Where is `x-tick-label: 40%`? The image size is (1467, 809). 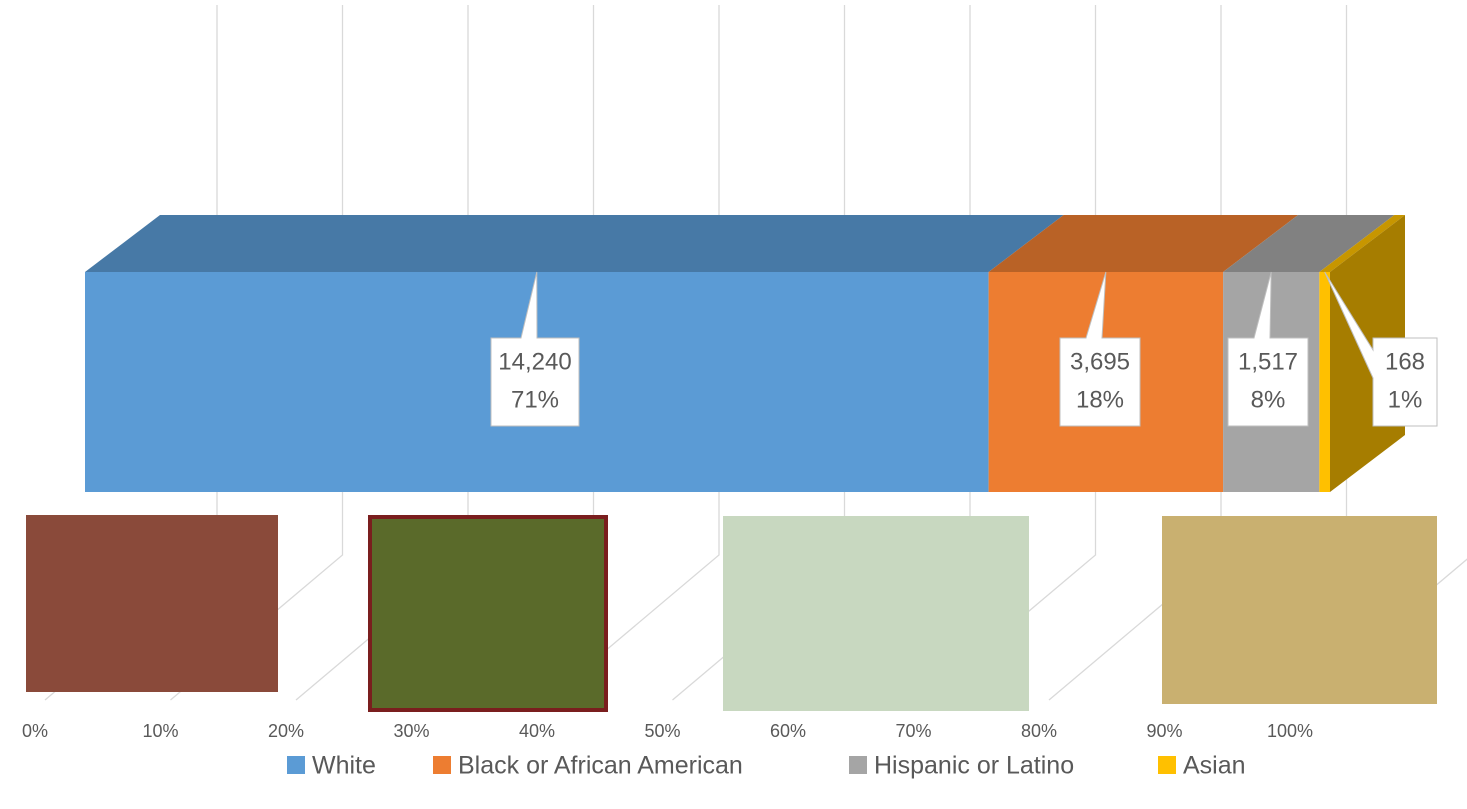 x-tick-label: 40% is located at coordinates (537, 731).